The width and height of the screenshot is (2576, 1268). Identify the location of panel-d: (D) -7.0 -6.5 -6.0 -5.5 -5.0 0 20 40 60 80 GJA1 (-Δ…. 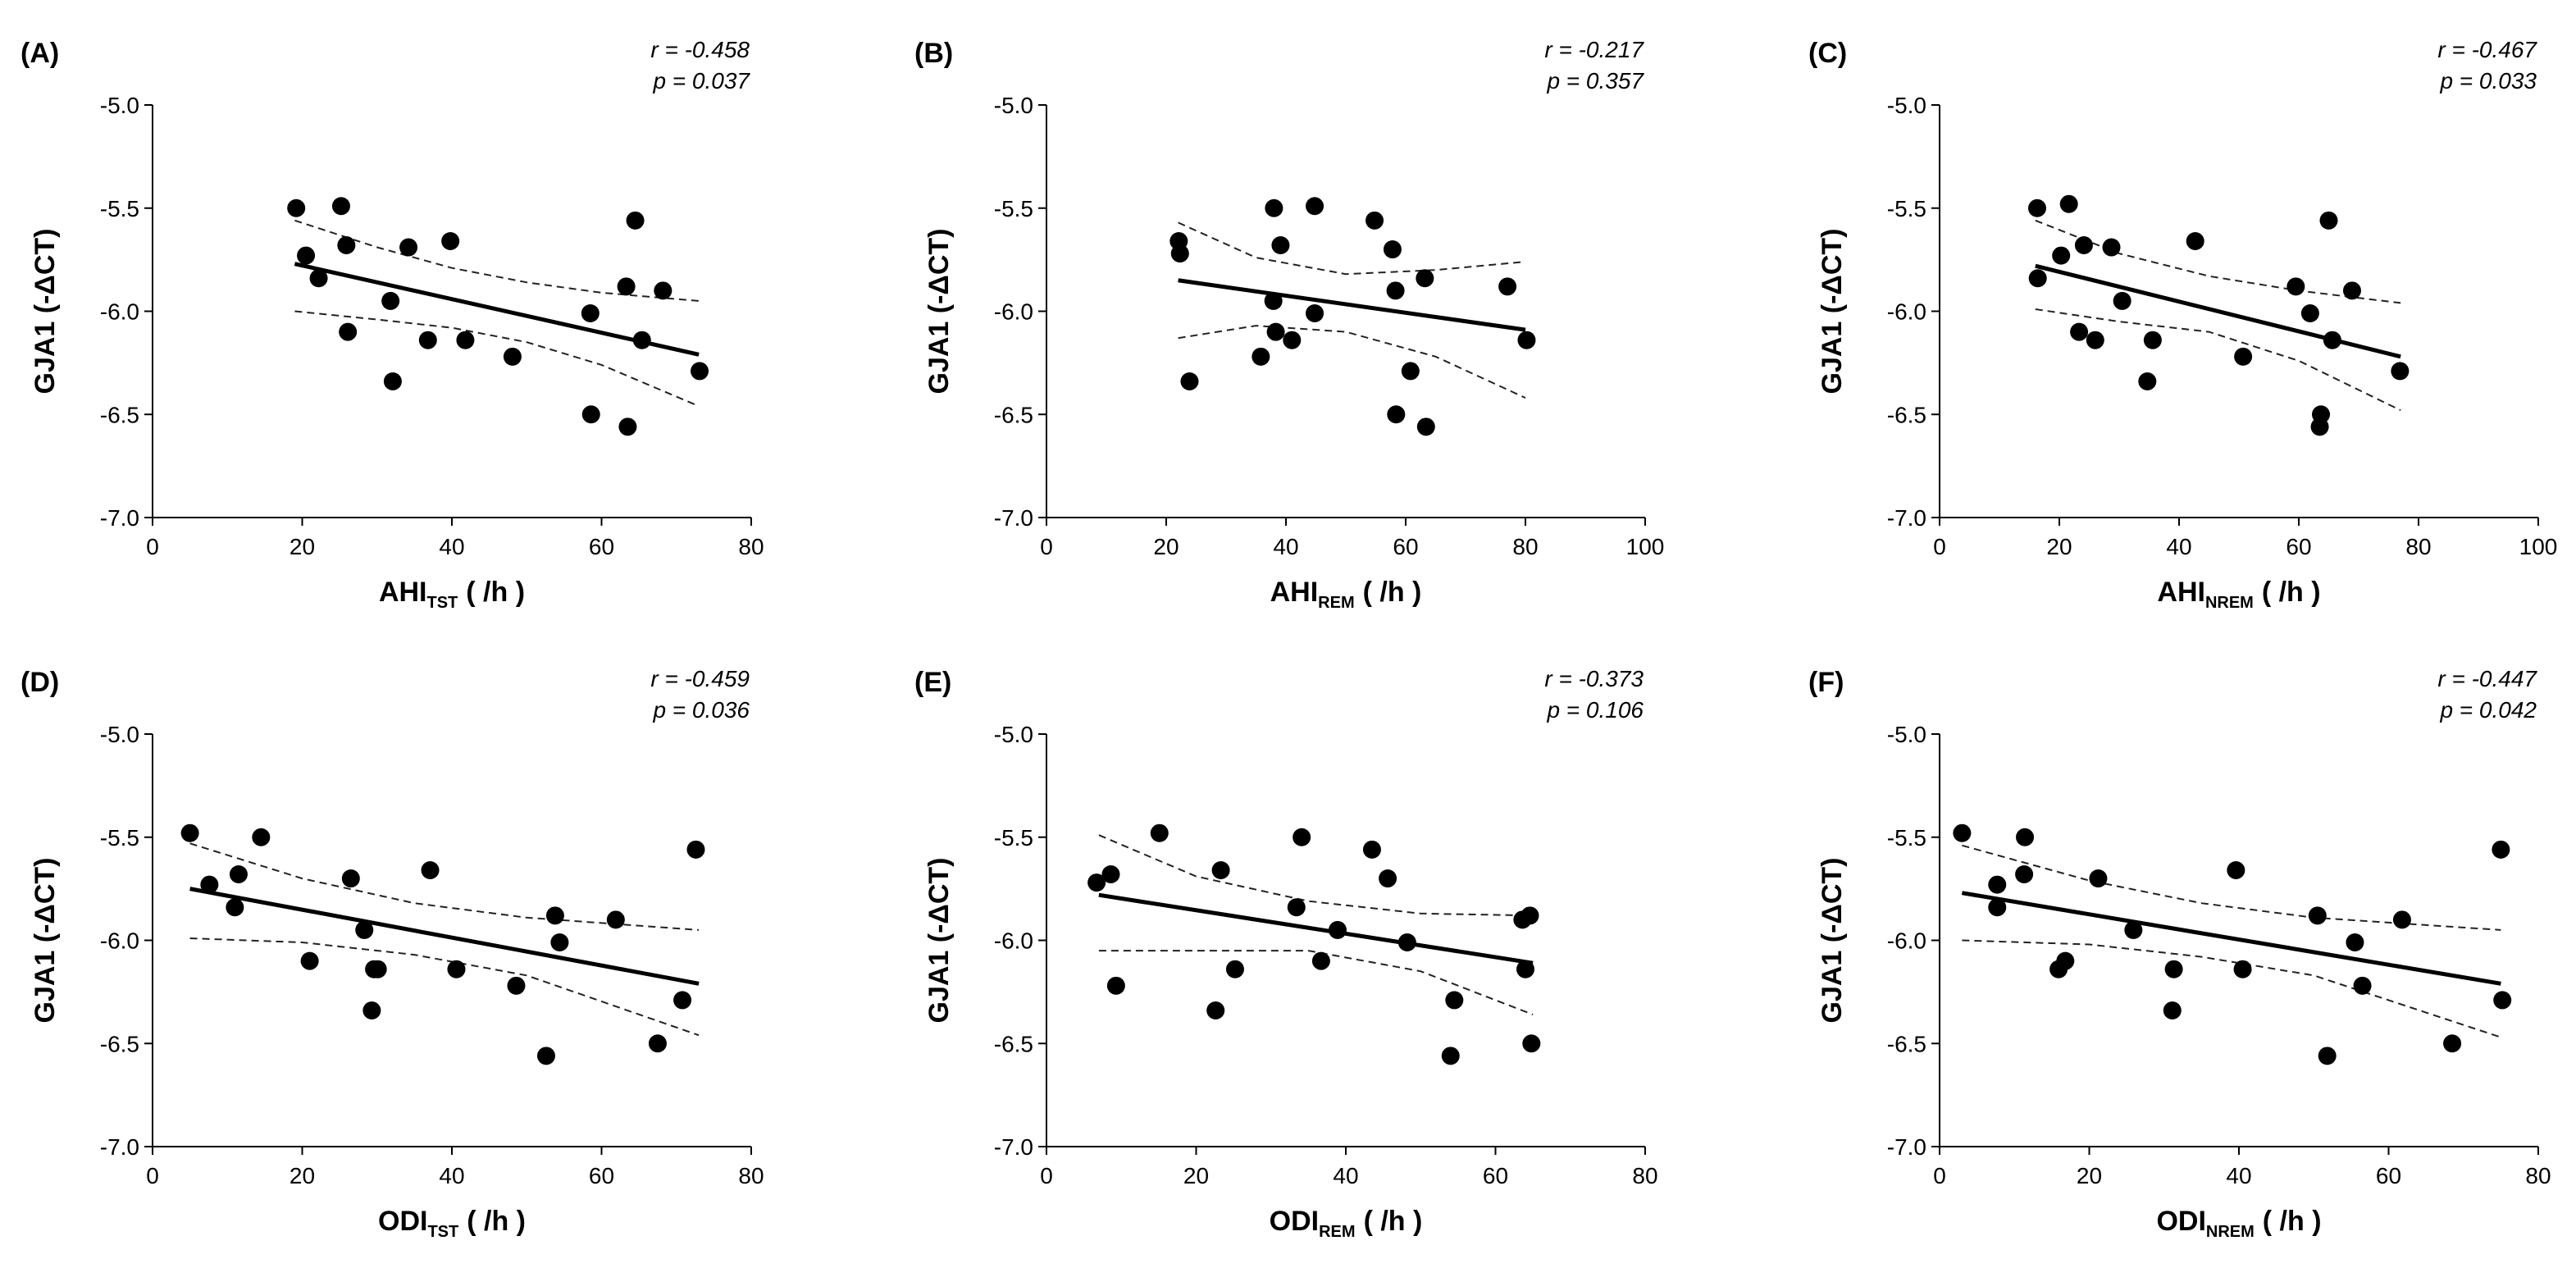
(392, 954).